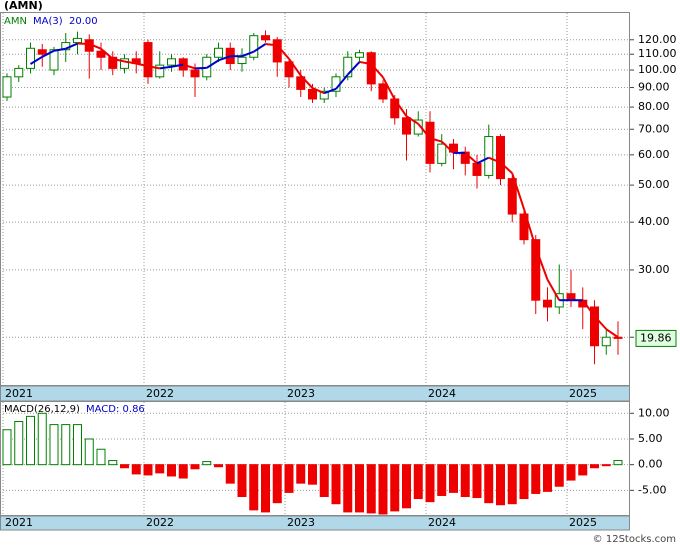  What do you see at coordinates (654, 154) in the screenshot?
I see `y-tick-label: 60.00` at bounding box center [654, 154].